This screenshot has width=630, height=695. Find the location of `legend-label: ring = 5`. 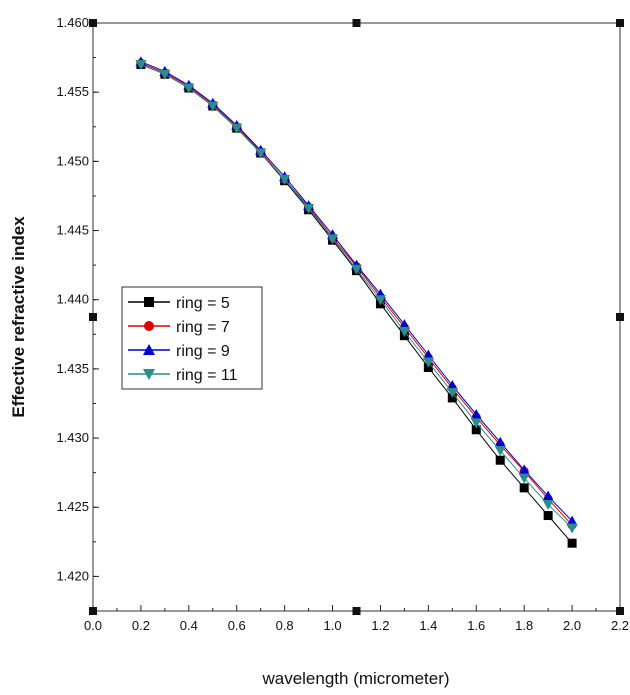

legend-label: ring = 5 is located at coordinates (203, 303).